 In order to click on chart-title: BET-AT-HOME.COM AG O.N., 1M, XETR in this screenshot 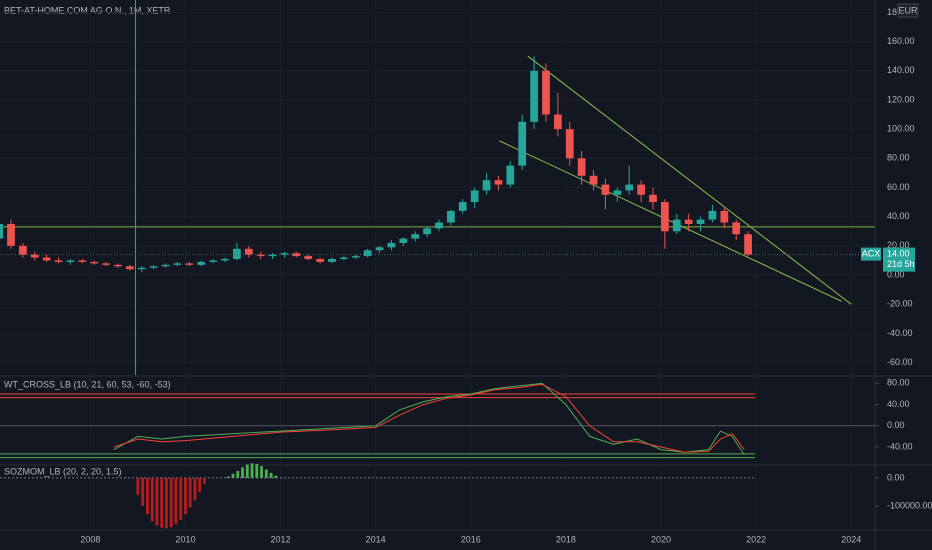, I will do `click(87, 10)`.